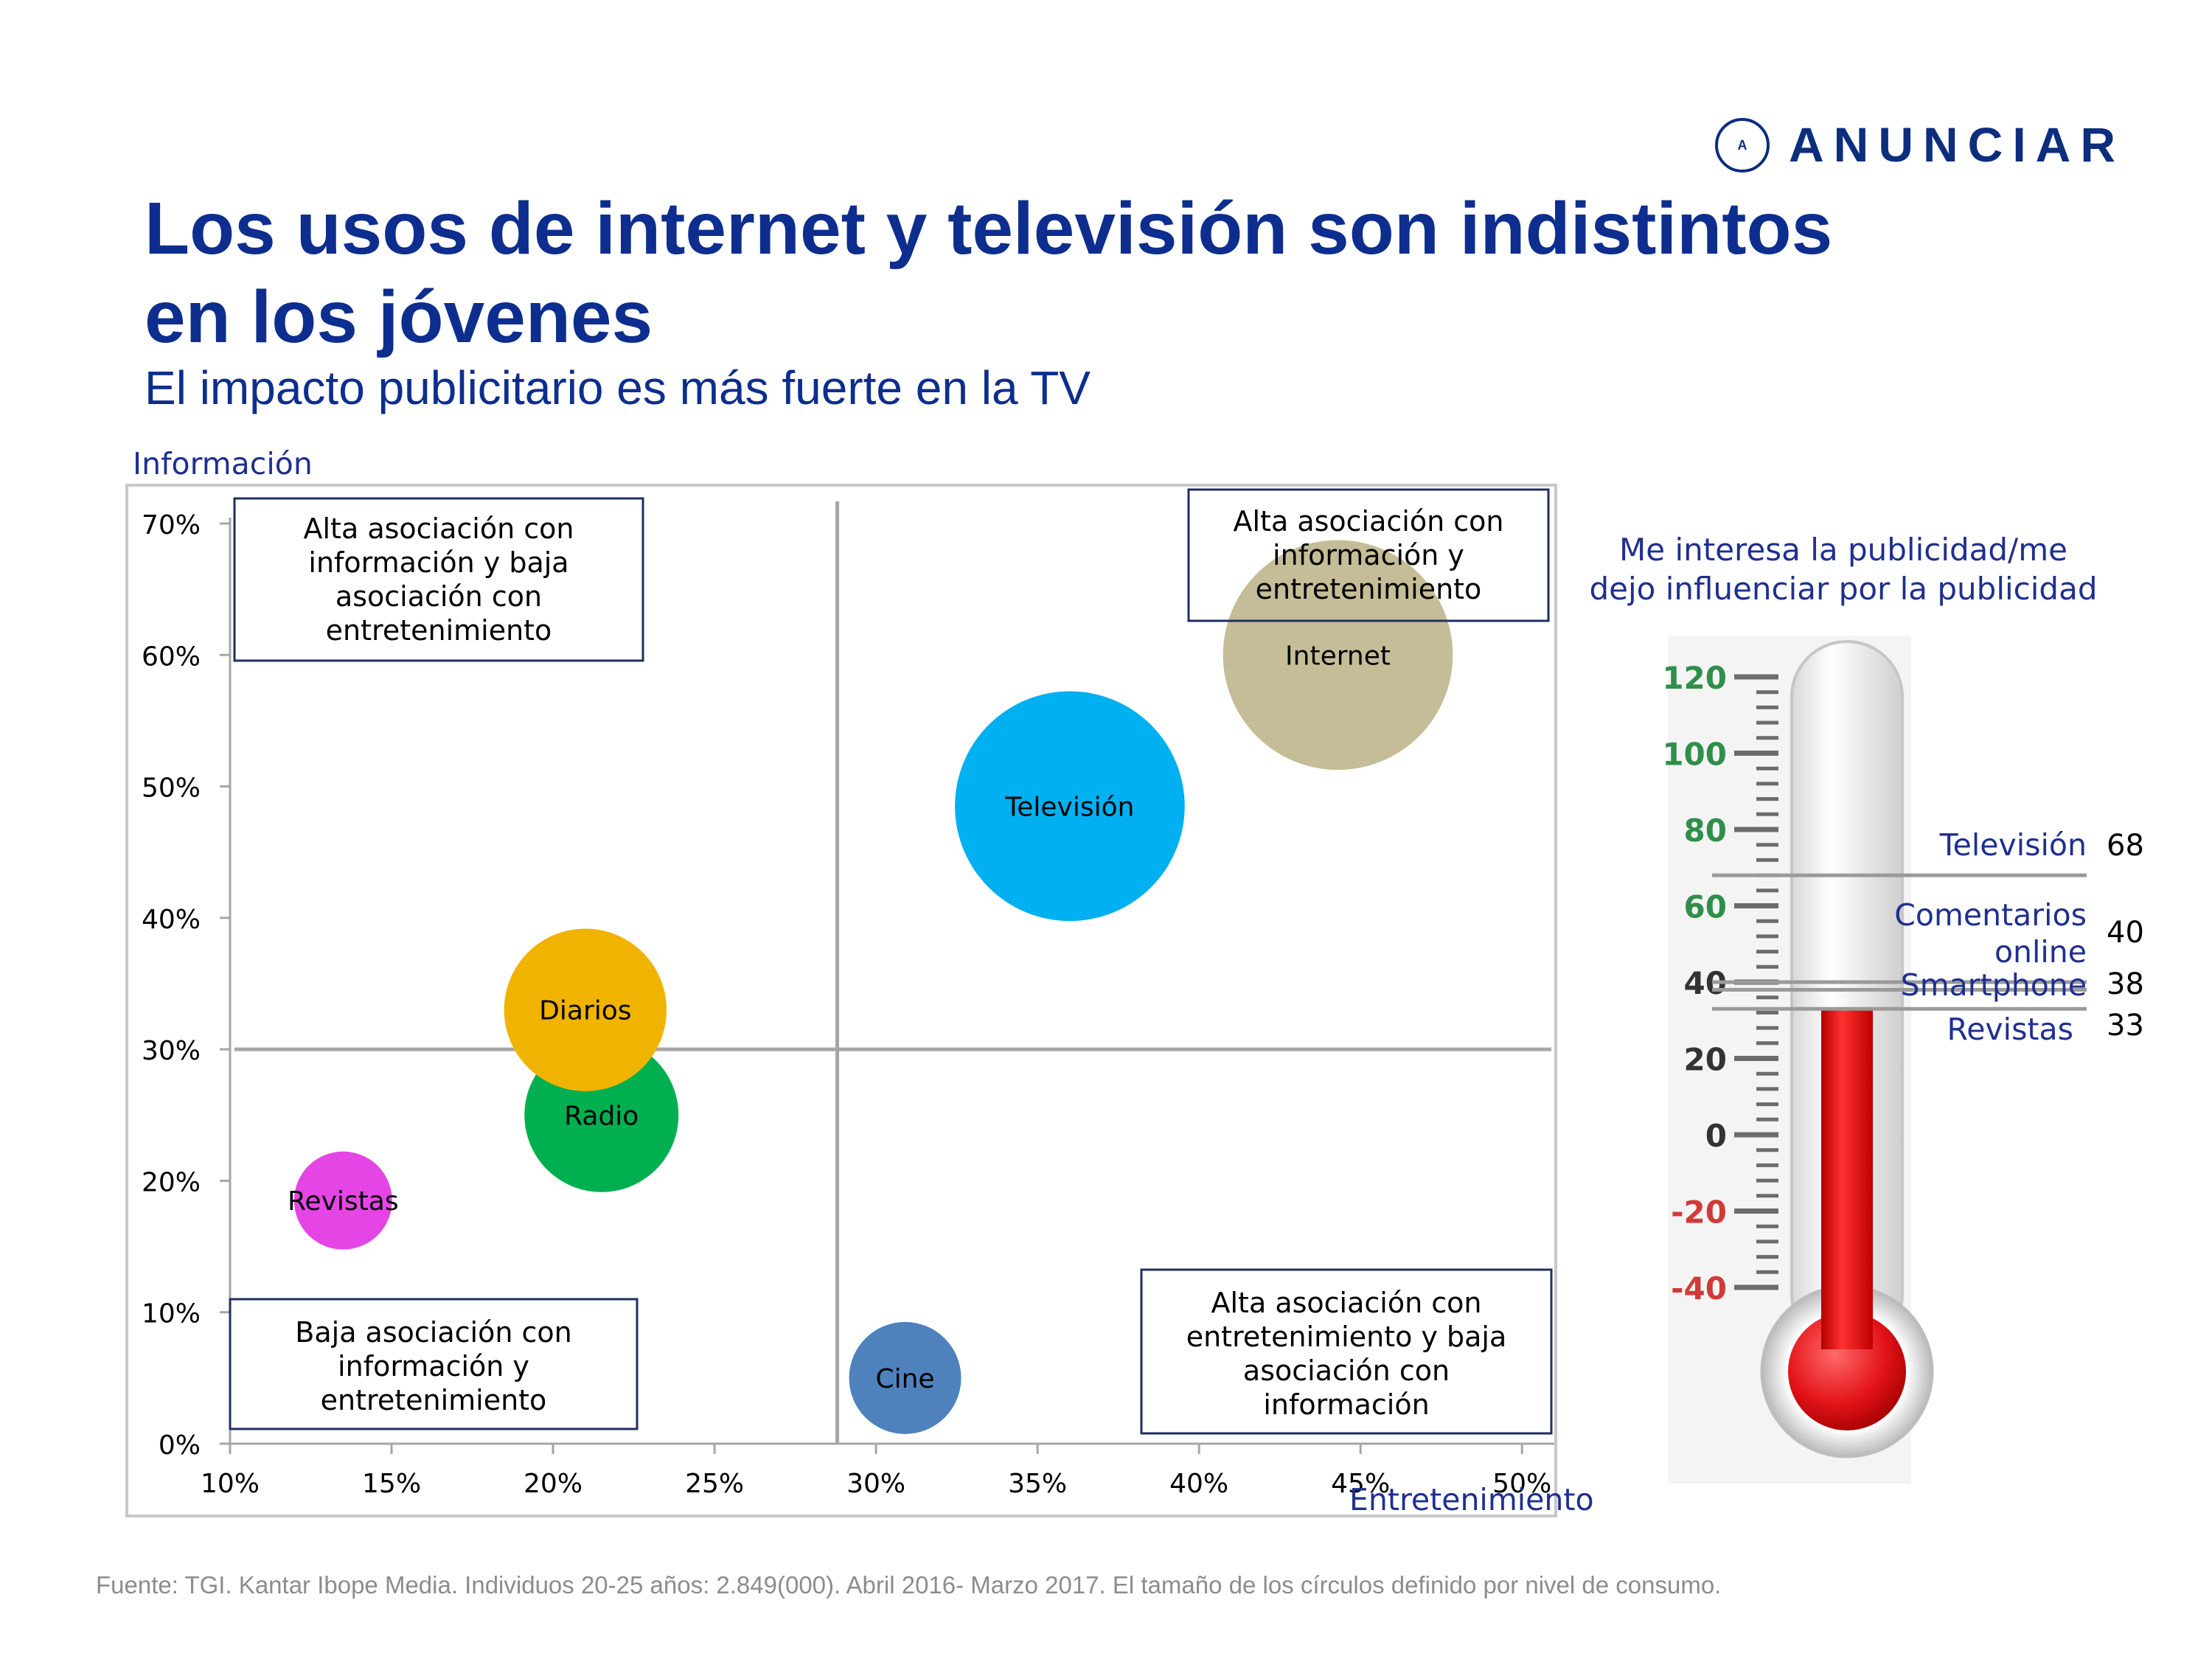  I want to click on y-tick-label: 0%, so click(180, 1445).